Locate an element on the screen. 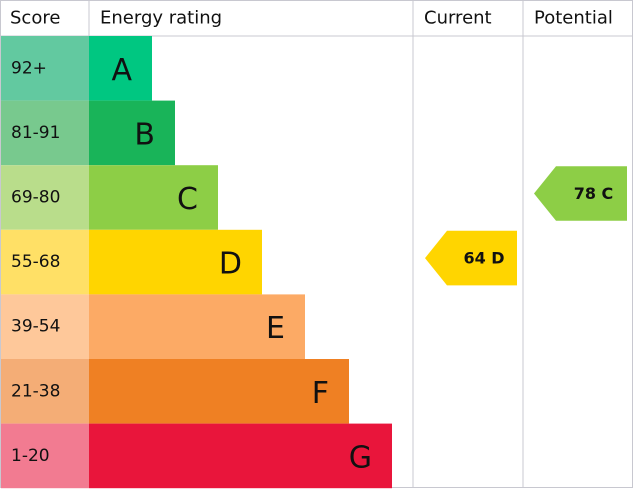 This screenshot has height=489, width=633. rating-letter: E is located at coordinates (275, 328).